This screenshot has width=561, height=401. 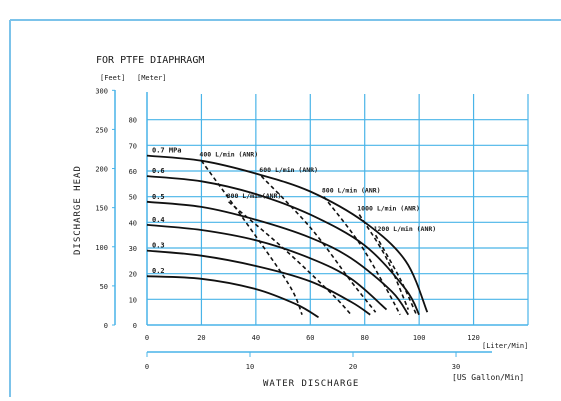 What do you see at coordinates (254, 196) in the screenshot?
I see `air-flow-curve-label: 800 L/min(ANR)` at bounding box center [254, 196].